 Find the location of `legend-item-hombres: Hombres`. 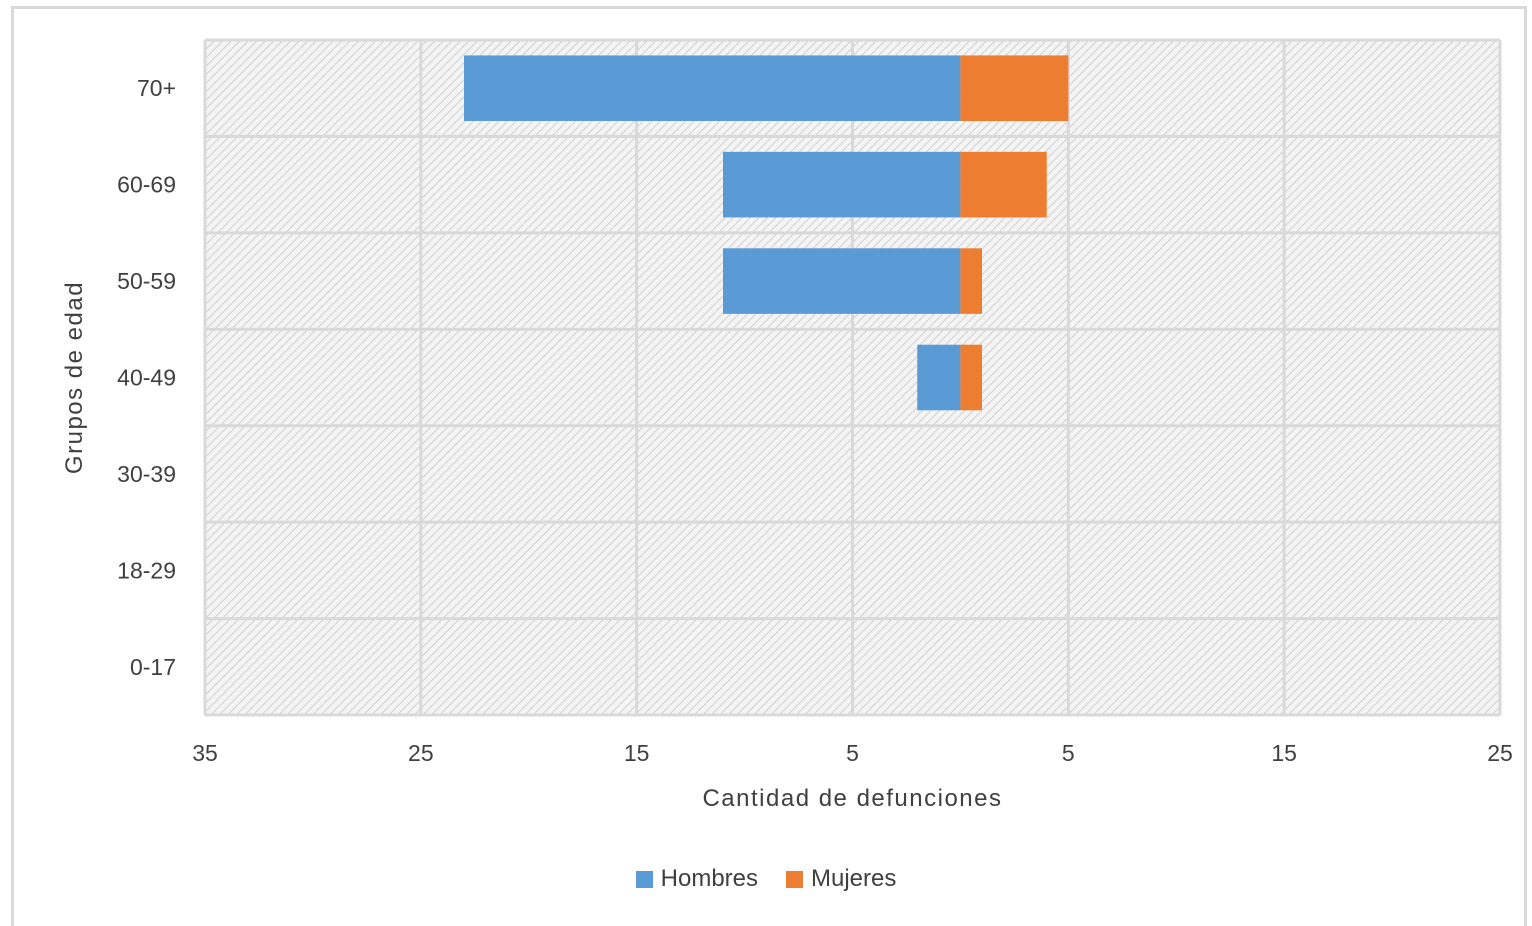

legend-item-hombres: Hombres is located at coordinates (696, 879).